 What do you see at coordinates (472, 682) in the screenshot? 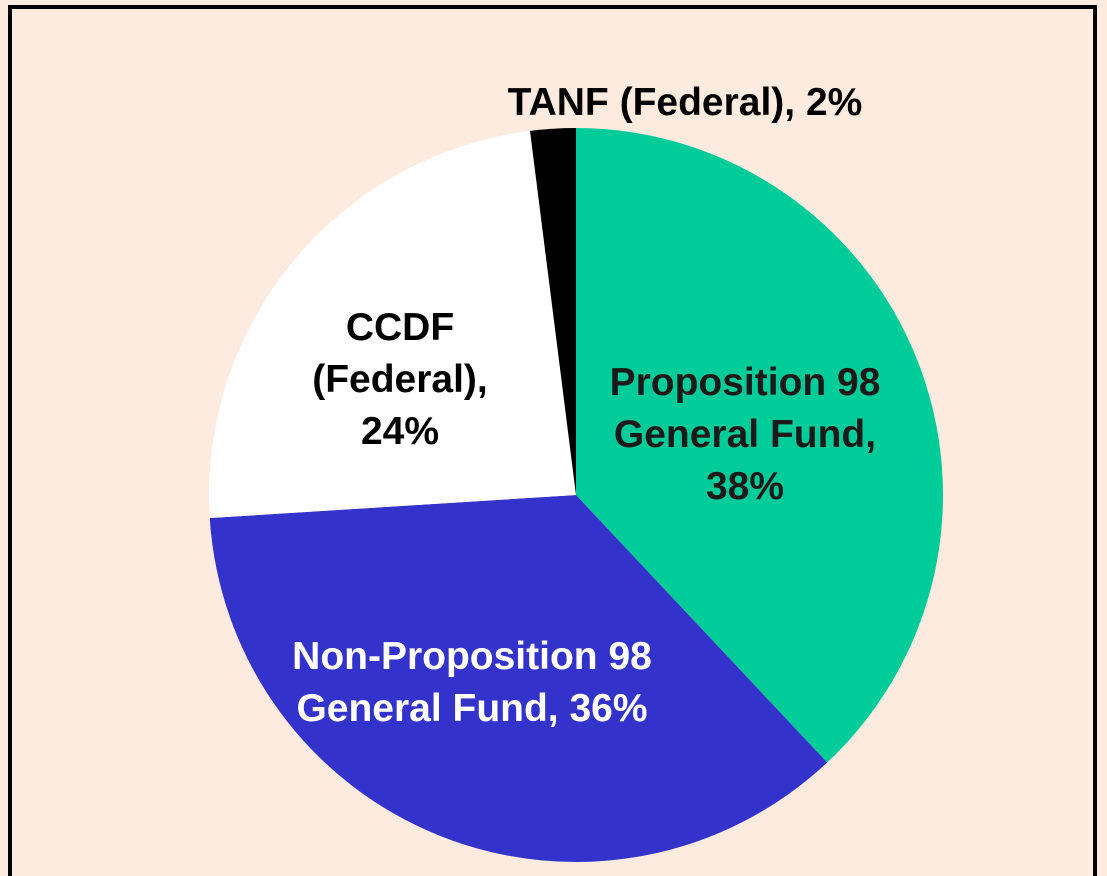
I see `data-label: Non-Proposition 98 General Fund, 36%` at bounding box center [472, 682].